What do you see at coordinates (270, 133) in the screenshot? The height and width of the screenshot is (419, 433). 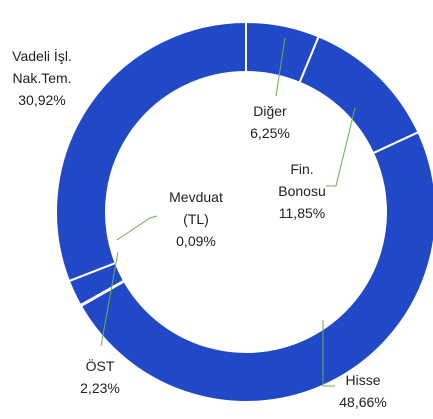 I see `value-label: 6,25%` at bounding box center [270, 133].